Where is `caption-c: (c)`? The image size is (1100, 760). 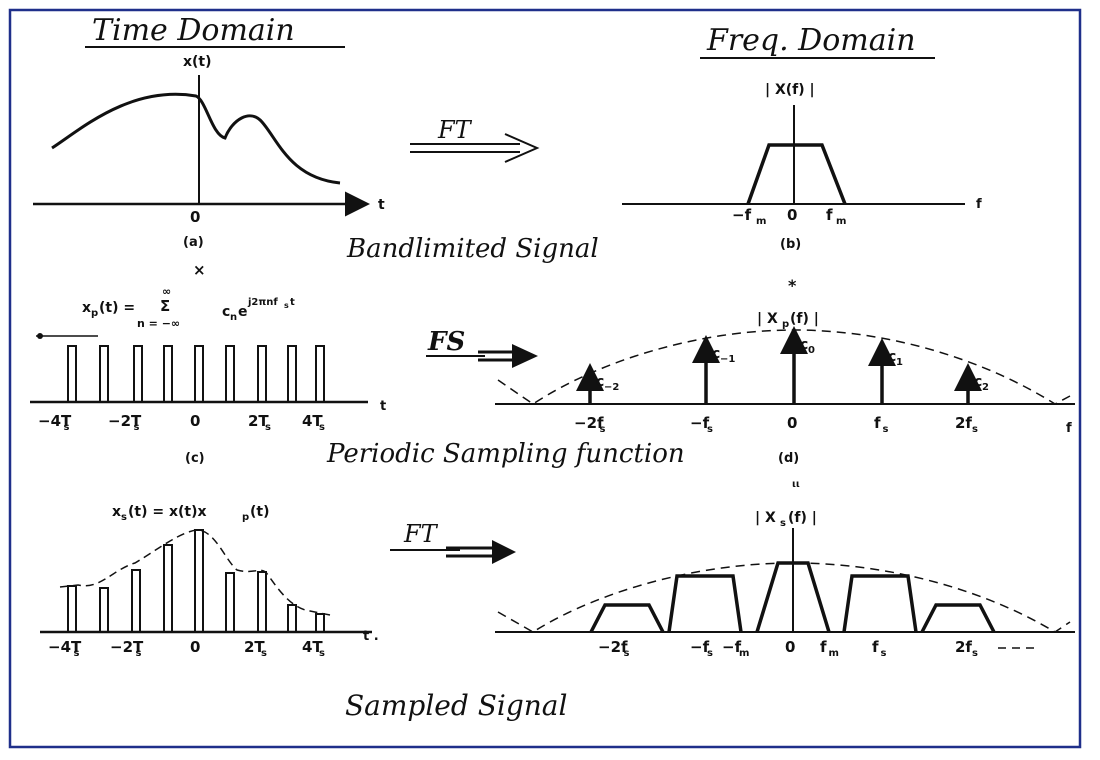
caption-c: (c) is located at coordinates (195, 458).